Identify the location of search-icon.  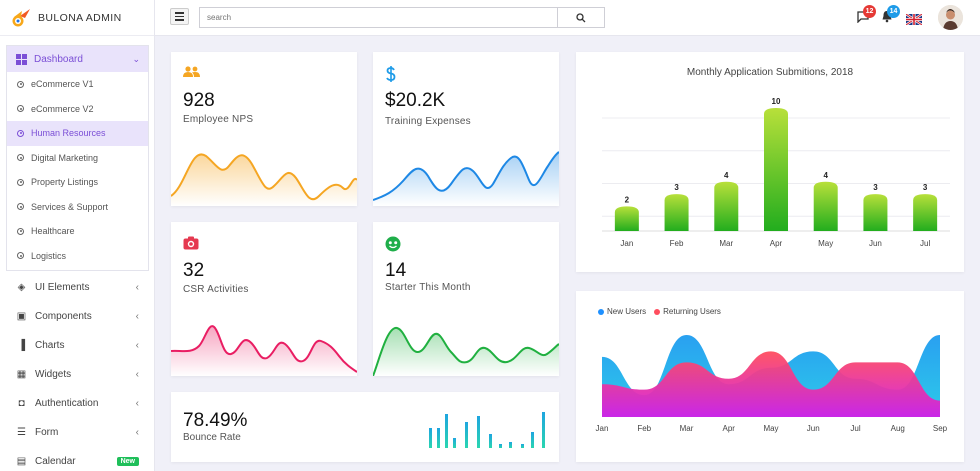
(581, 17).